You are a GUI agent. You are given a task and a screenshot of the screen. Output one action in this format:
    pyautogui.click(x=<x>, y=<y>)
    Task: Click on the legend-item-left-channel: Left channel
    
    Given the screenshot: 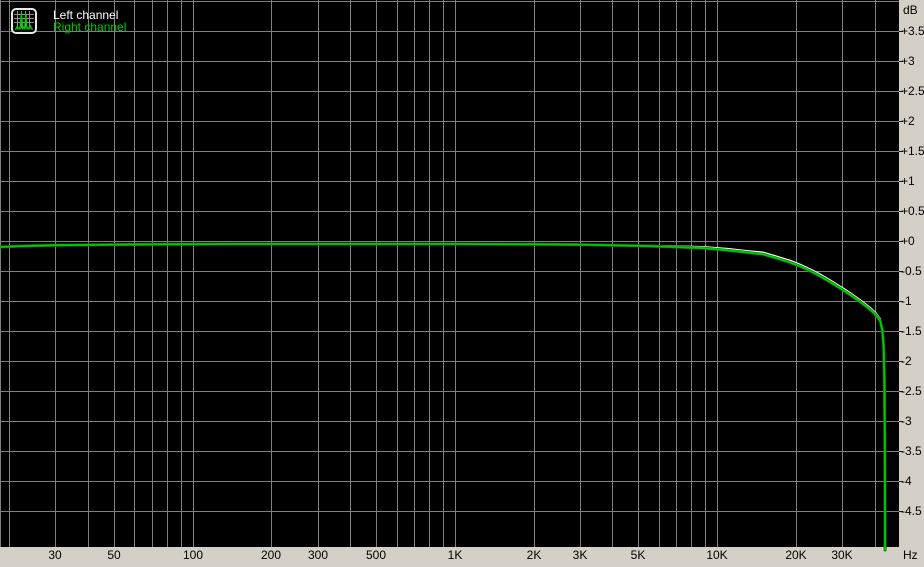 What is the action you would take?
    pyautogui.click(x=86, y=15)
    